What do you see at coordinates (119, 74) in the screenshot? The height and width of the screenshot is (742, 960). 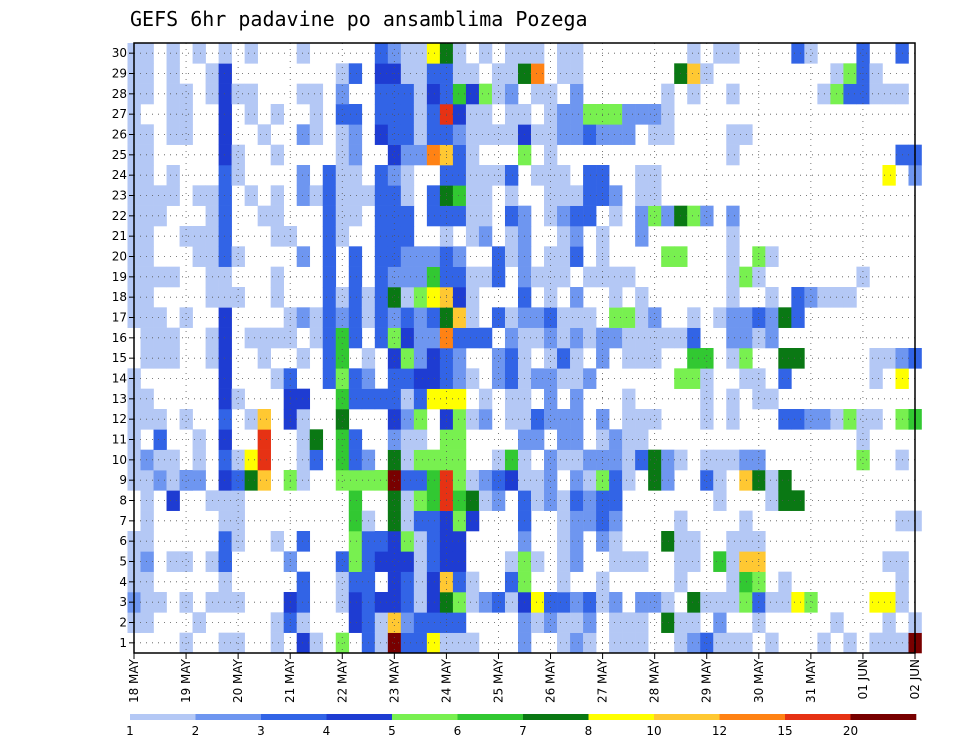 I see `y-tick-label: 29` at bounding box center [119, 74].